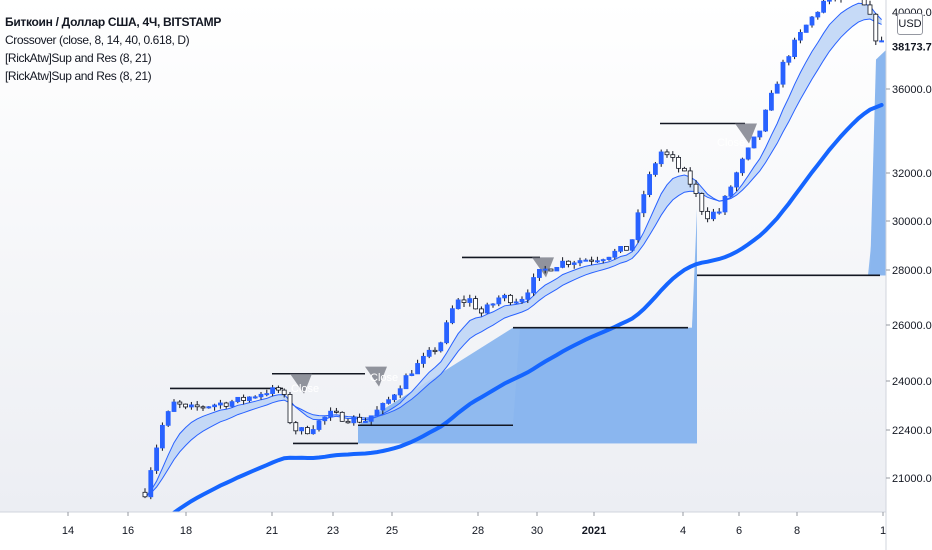  What do you see at coordinates (912, 271) in the screenshot?
I see `y-tick-label: 28000.00` at bounding box center [912, 271].